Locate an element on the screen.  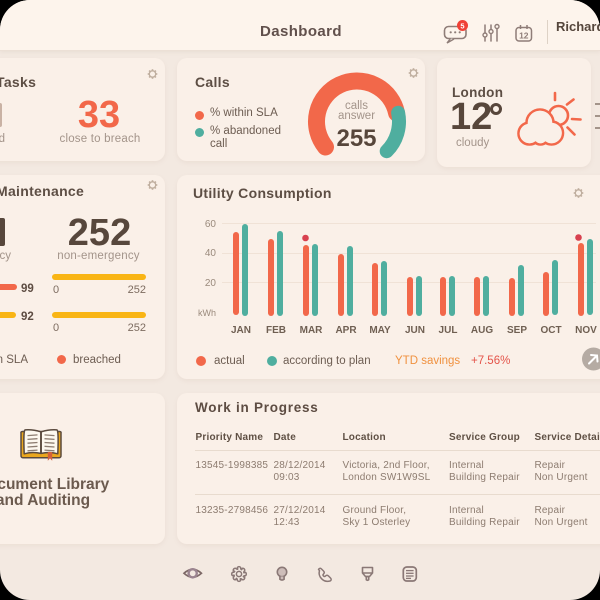
svg-text: 5 is located at coordinates (462, 25).